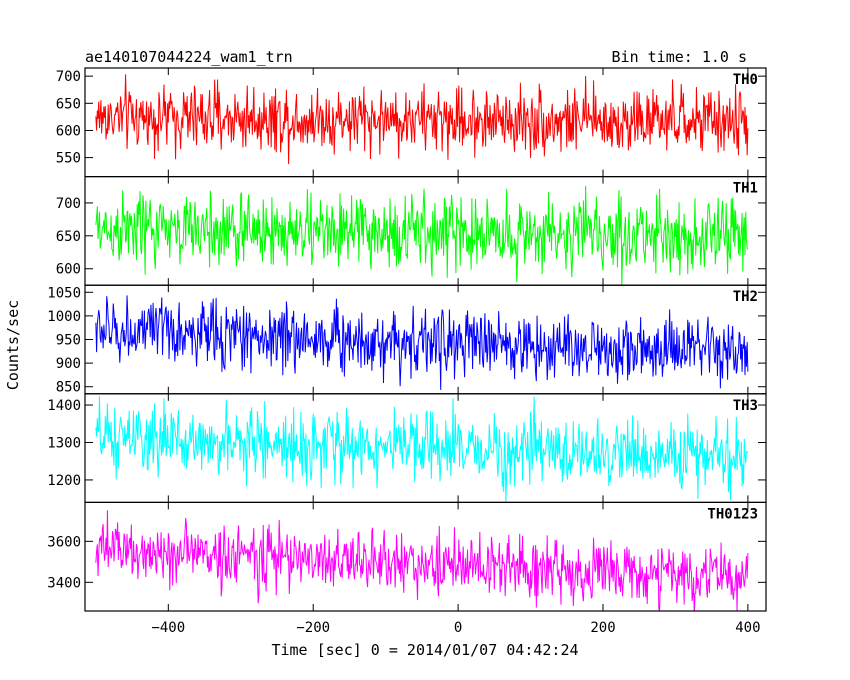  Describe the element at coordinates (732, 514) in the screenshot. I see `panel-label: TH0123` at that location.